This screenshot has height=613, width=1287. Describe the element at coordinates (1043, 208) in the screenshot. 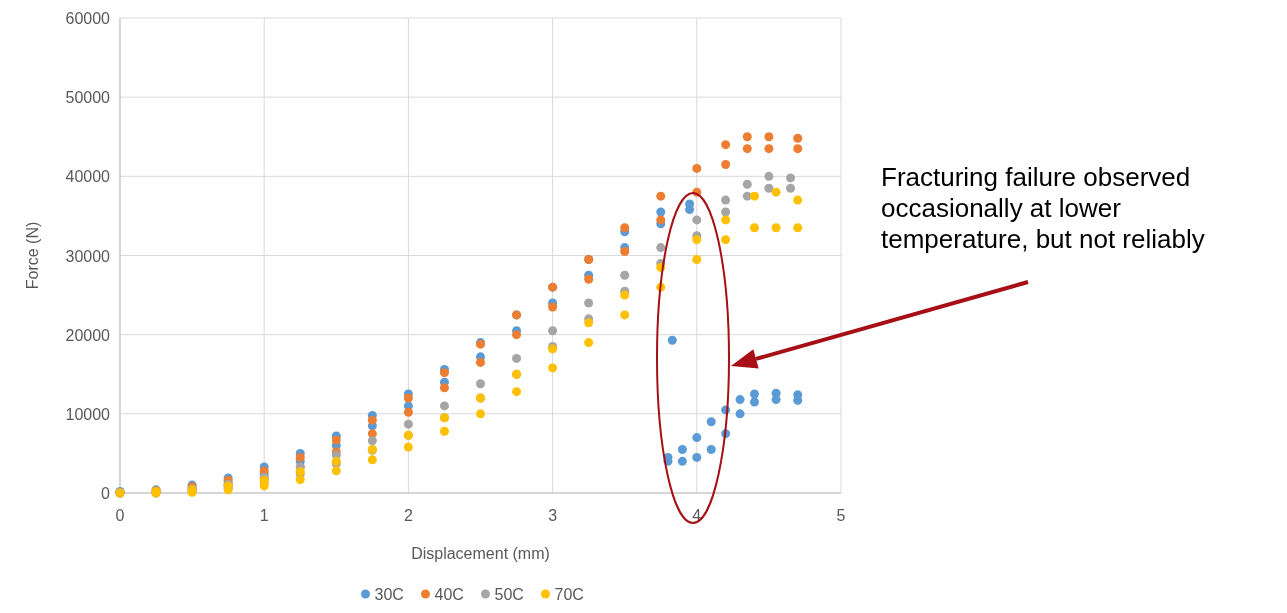

I see `text: Fracturing failure observed occasionally at lower temperature, but not reliably` at that location.